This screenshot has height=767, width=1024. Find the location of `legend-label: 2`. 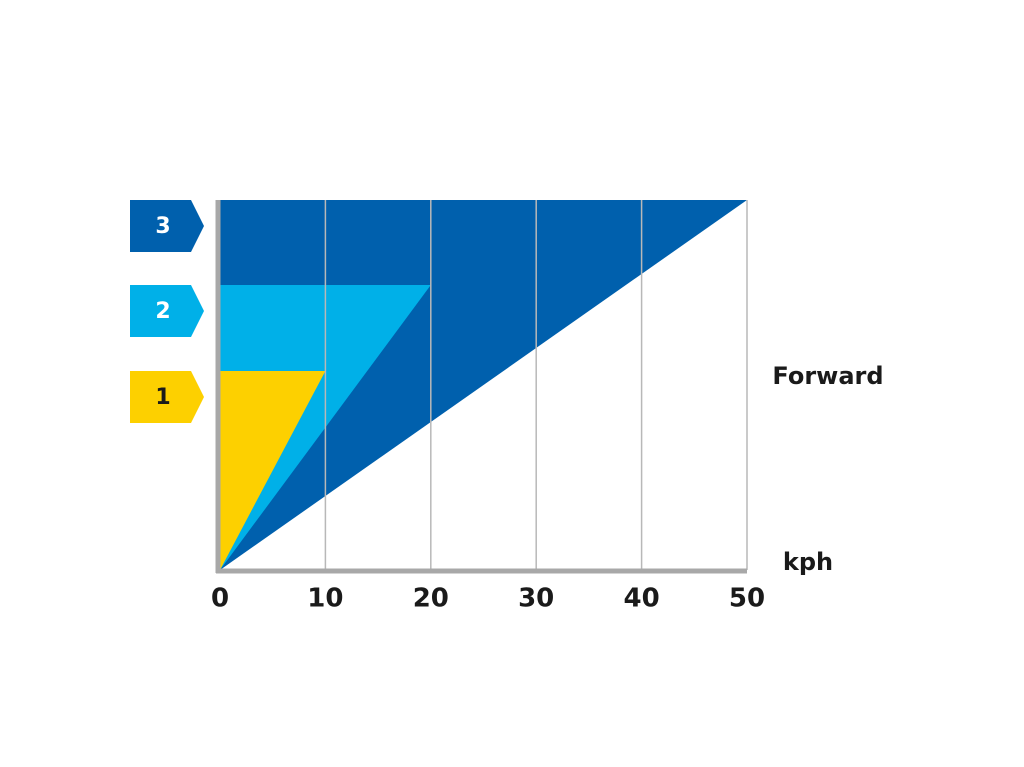

legend-label: 2 is located at coordinates (162, 311).